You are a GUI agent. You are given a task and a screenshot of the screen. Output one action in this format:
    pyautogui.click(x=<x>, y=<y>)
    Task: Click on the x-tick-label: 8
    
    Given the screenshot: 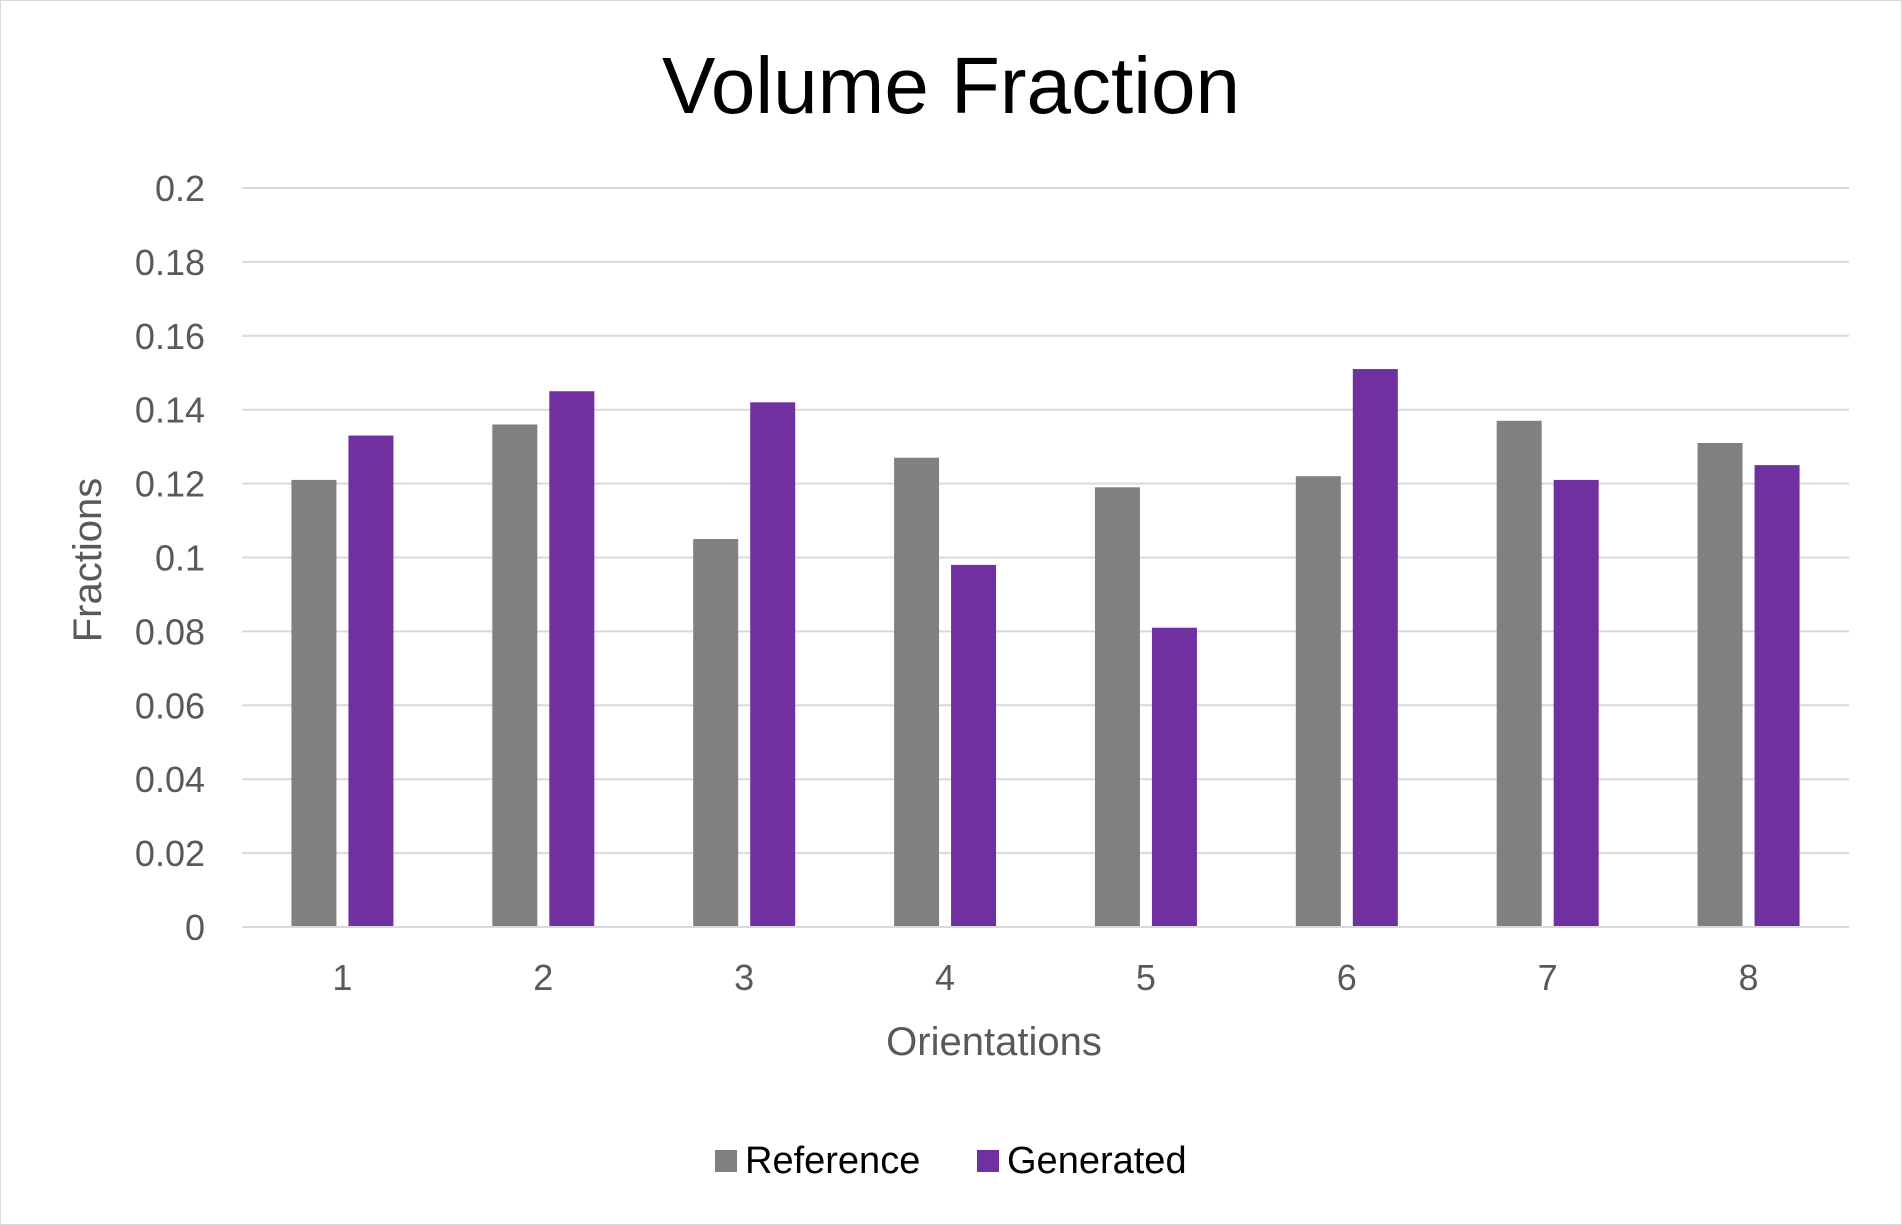 What is the action you would take?
    pyautogui.click(x=1749, y=977)
    